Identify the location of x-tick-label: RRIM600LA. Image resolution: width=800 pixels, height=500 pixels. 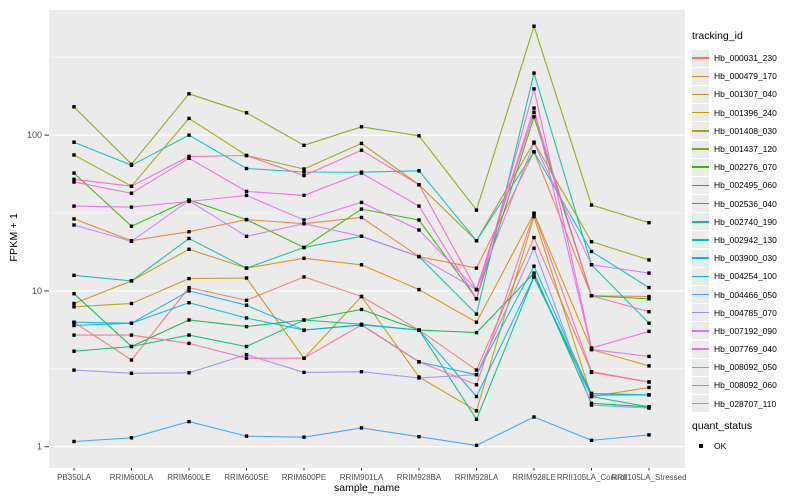
(132, 477).